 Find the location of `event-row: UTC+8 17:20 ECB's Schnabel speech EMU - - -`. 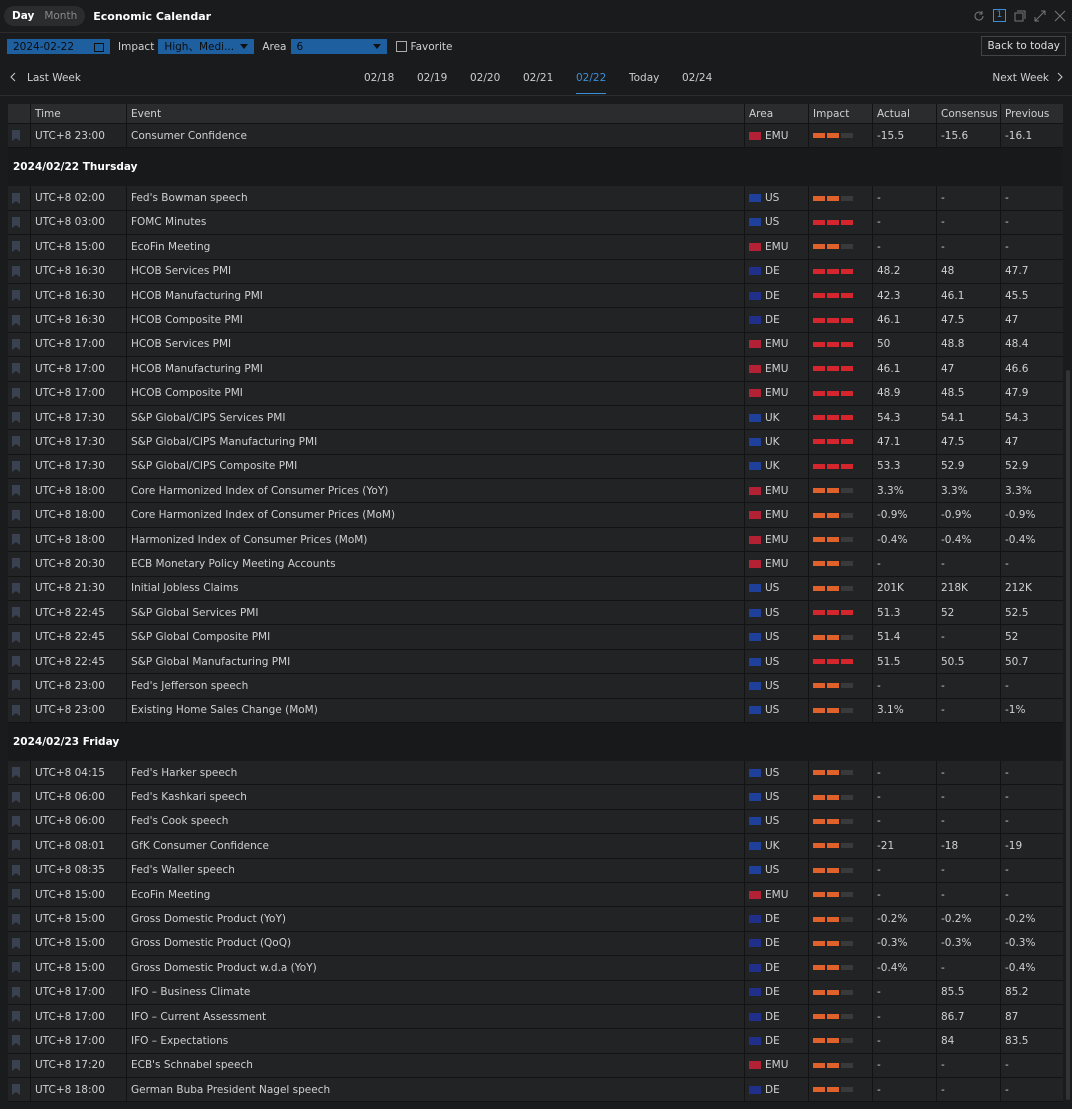

event-row: UTC+8 17:20 ECB's Schnabel speech EMU - - - is located at coordinates (535, 1066).